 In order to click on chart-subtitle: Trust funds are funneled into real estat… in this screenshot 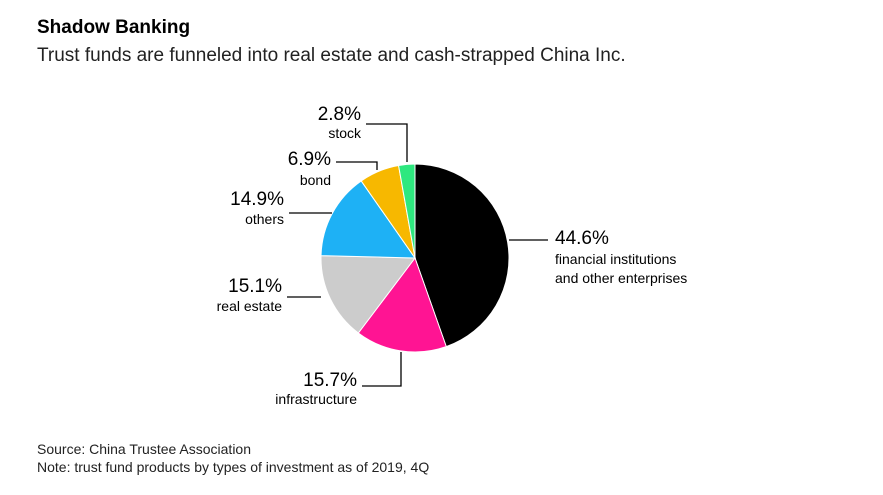, I will do `click(331, 55)`.